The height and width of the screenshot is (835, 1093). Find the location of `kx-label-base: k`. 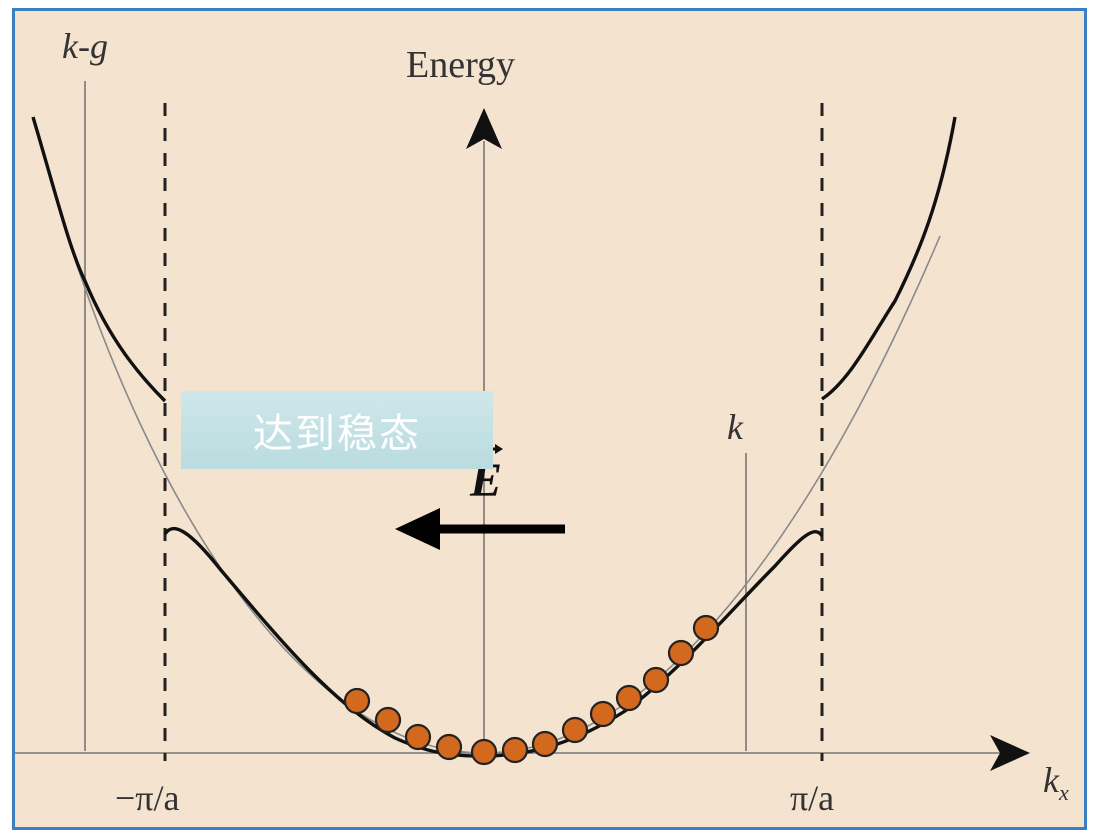

kx-label-base: k is located at coordinates (1051, 780).